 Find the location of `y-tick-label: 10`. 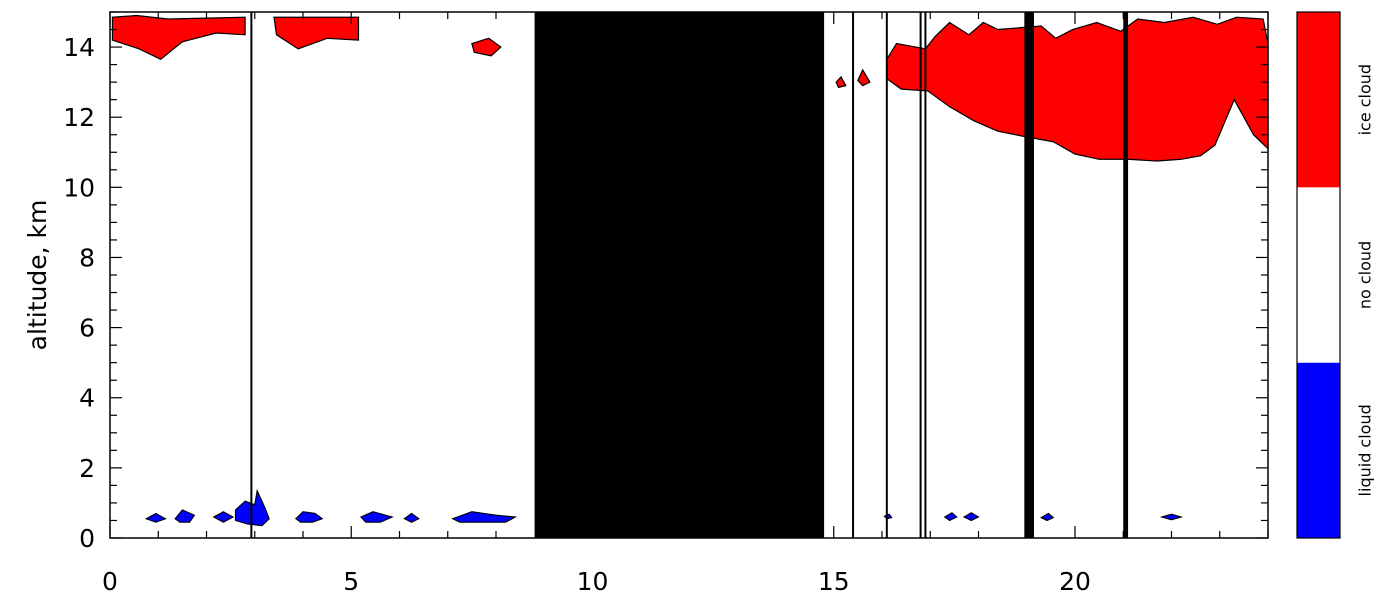

y-tick-label: 10 is located at coordinates (79, 187).